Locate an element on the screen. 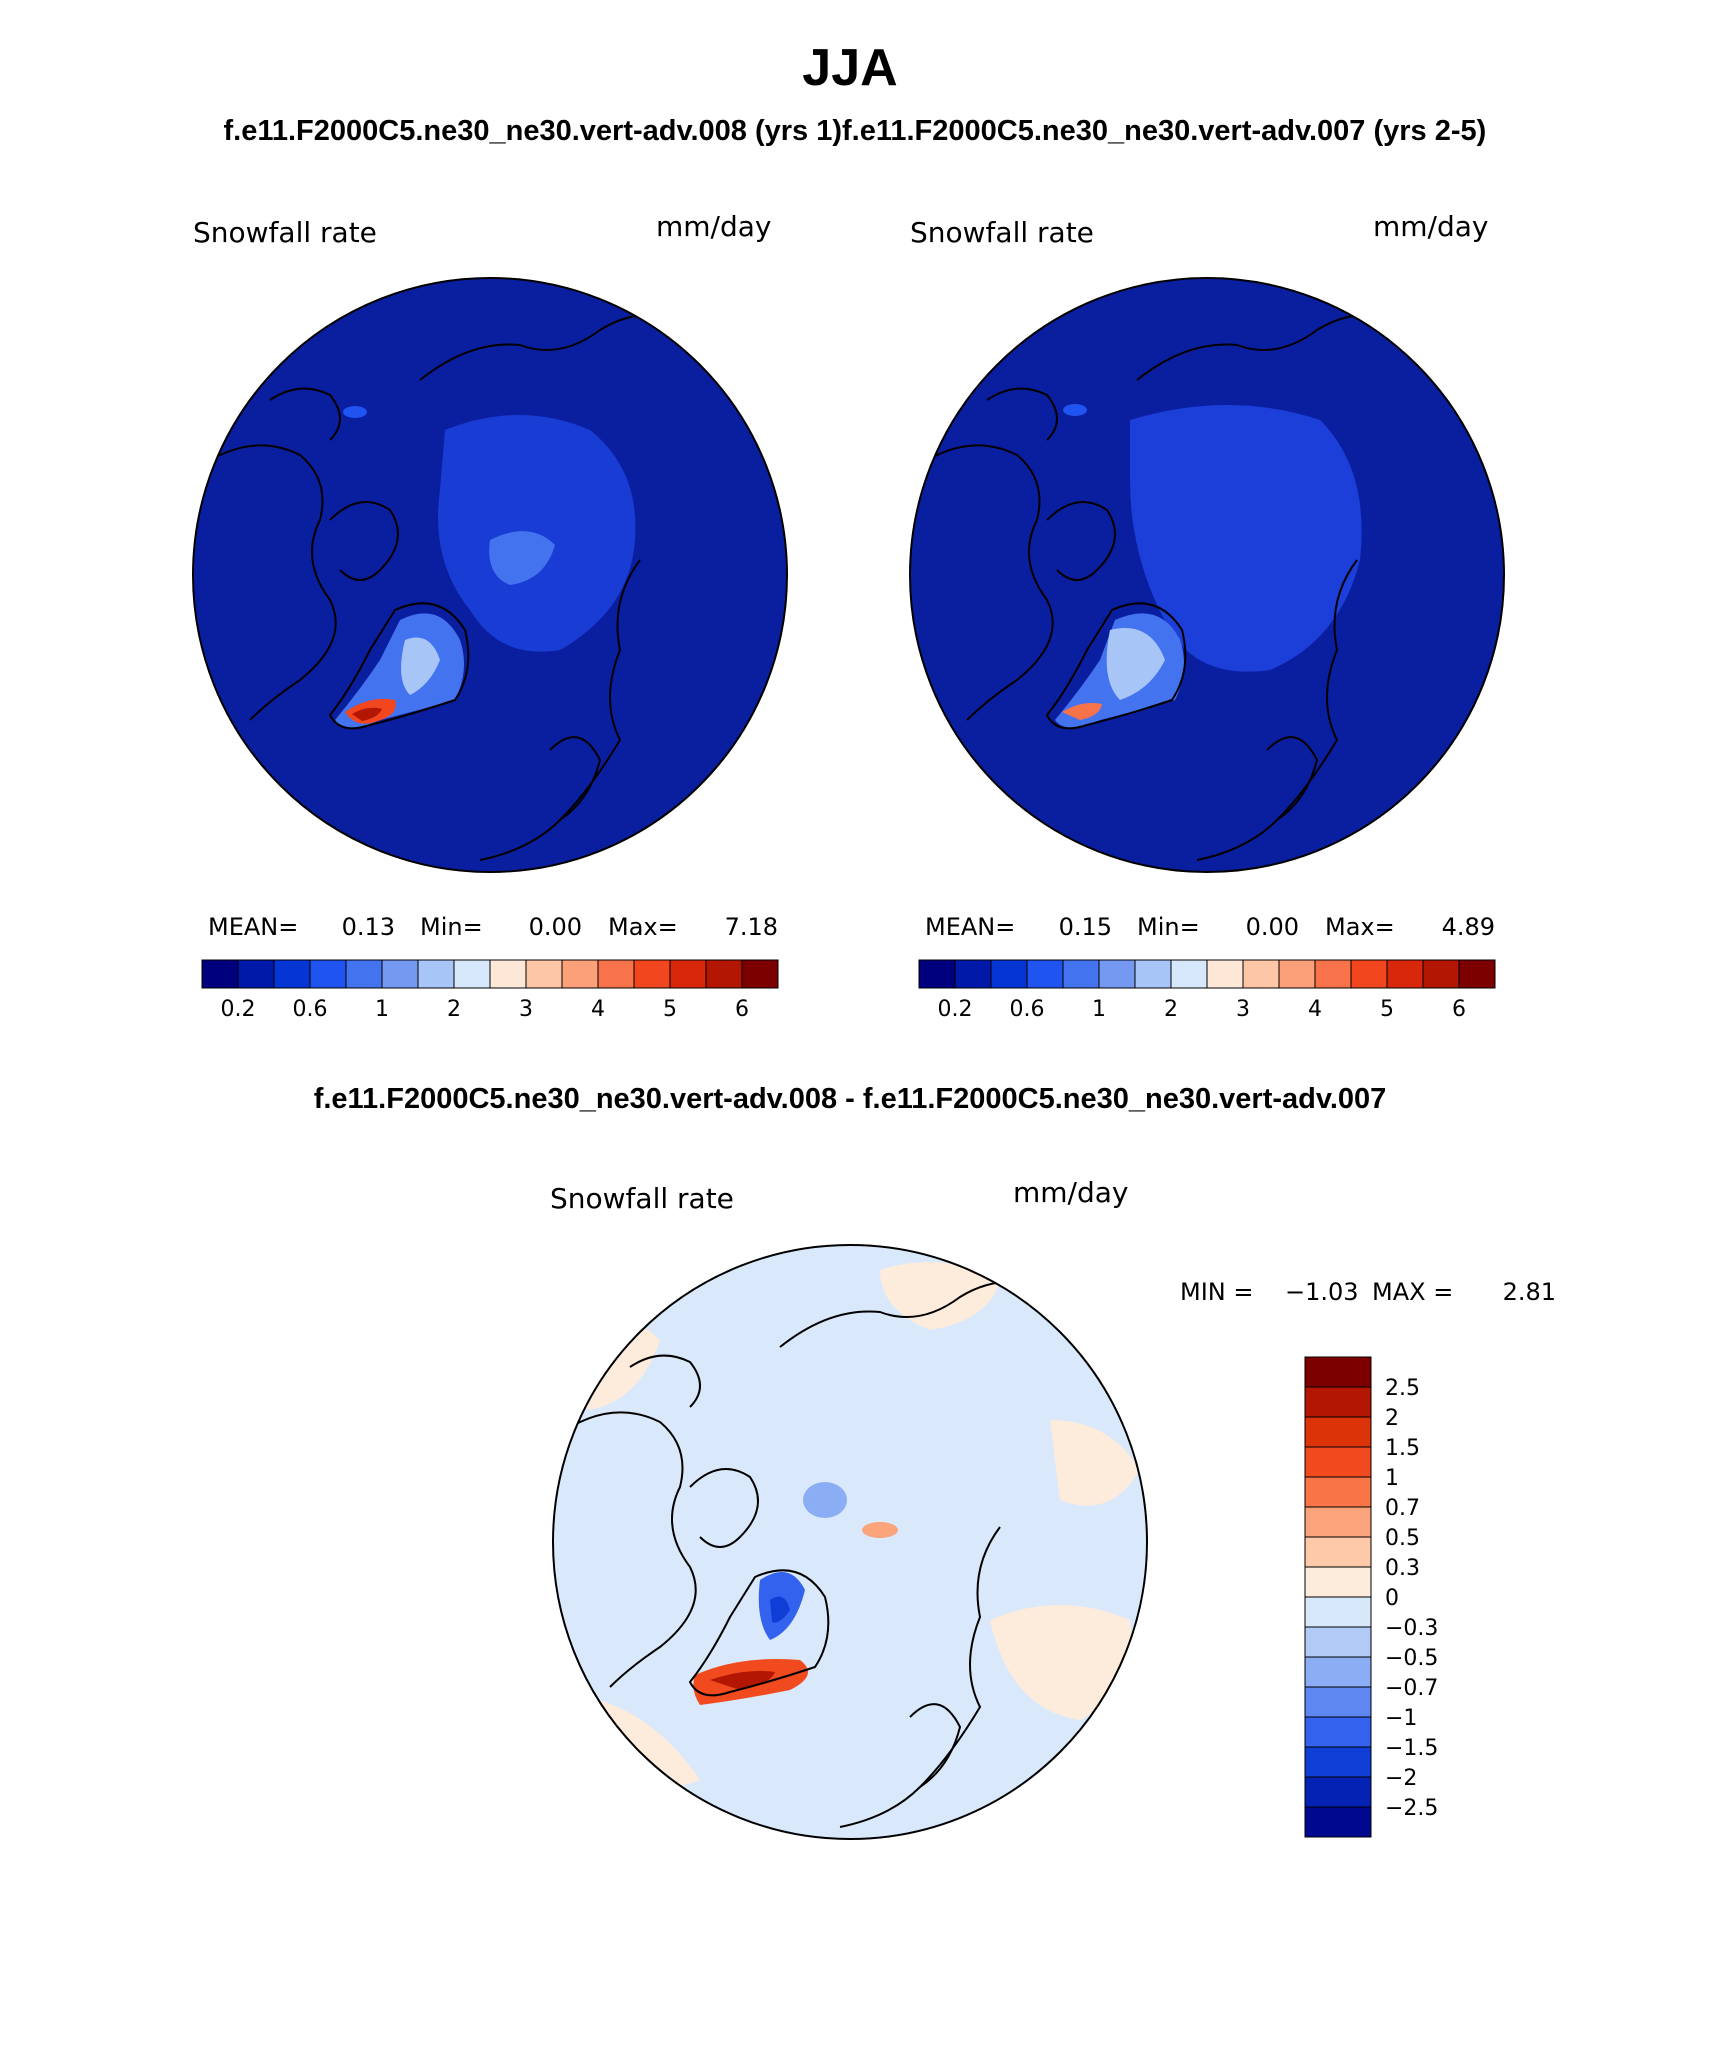 The width and height of the screenshot is (1710, 2061). panel-right-min-value: 0.00 is located at coordinates (1272, 927).